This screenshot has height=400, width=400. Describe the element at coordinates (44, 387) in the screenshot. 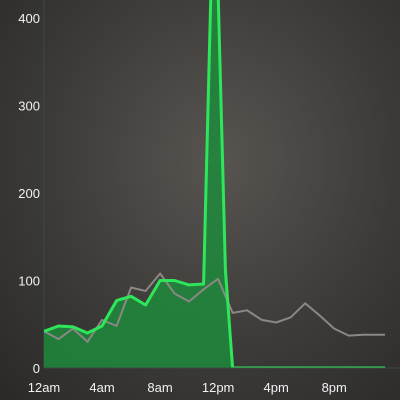

I see `x-tick-label: 12am` at that location.